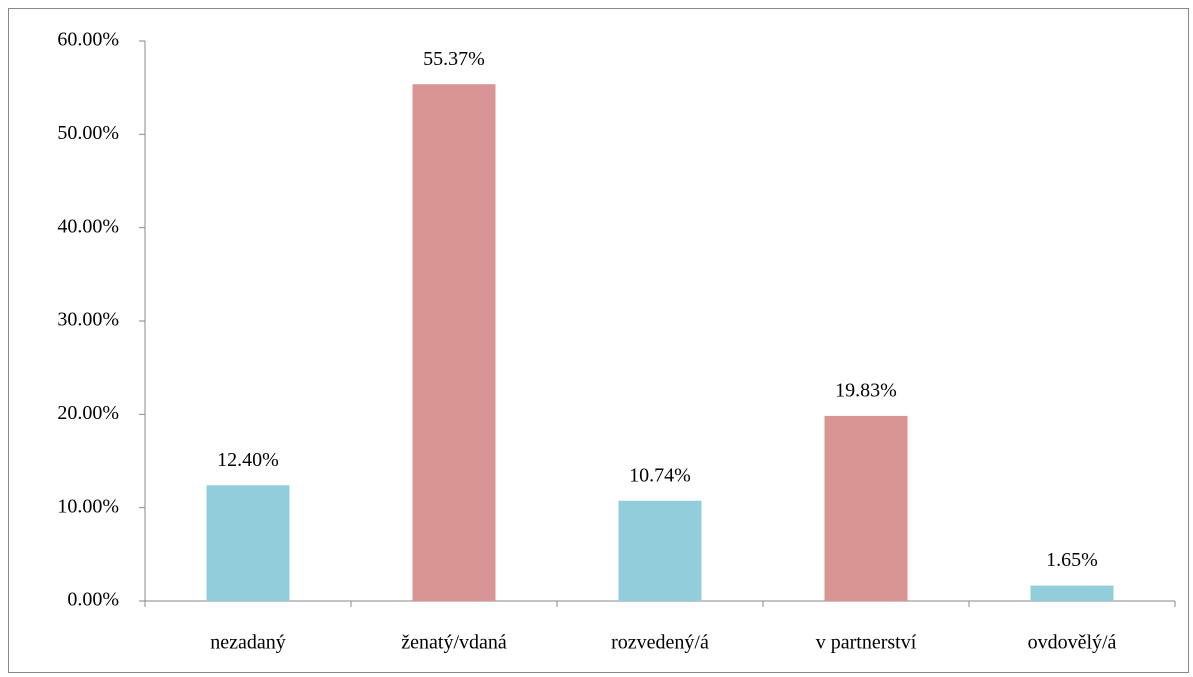 The width and height of the screenshot is (1193, 677). Describe the element at coordinates (1072, 643) in the screenshot. I see `x-tick-label: ovdovělý/á` at that location.